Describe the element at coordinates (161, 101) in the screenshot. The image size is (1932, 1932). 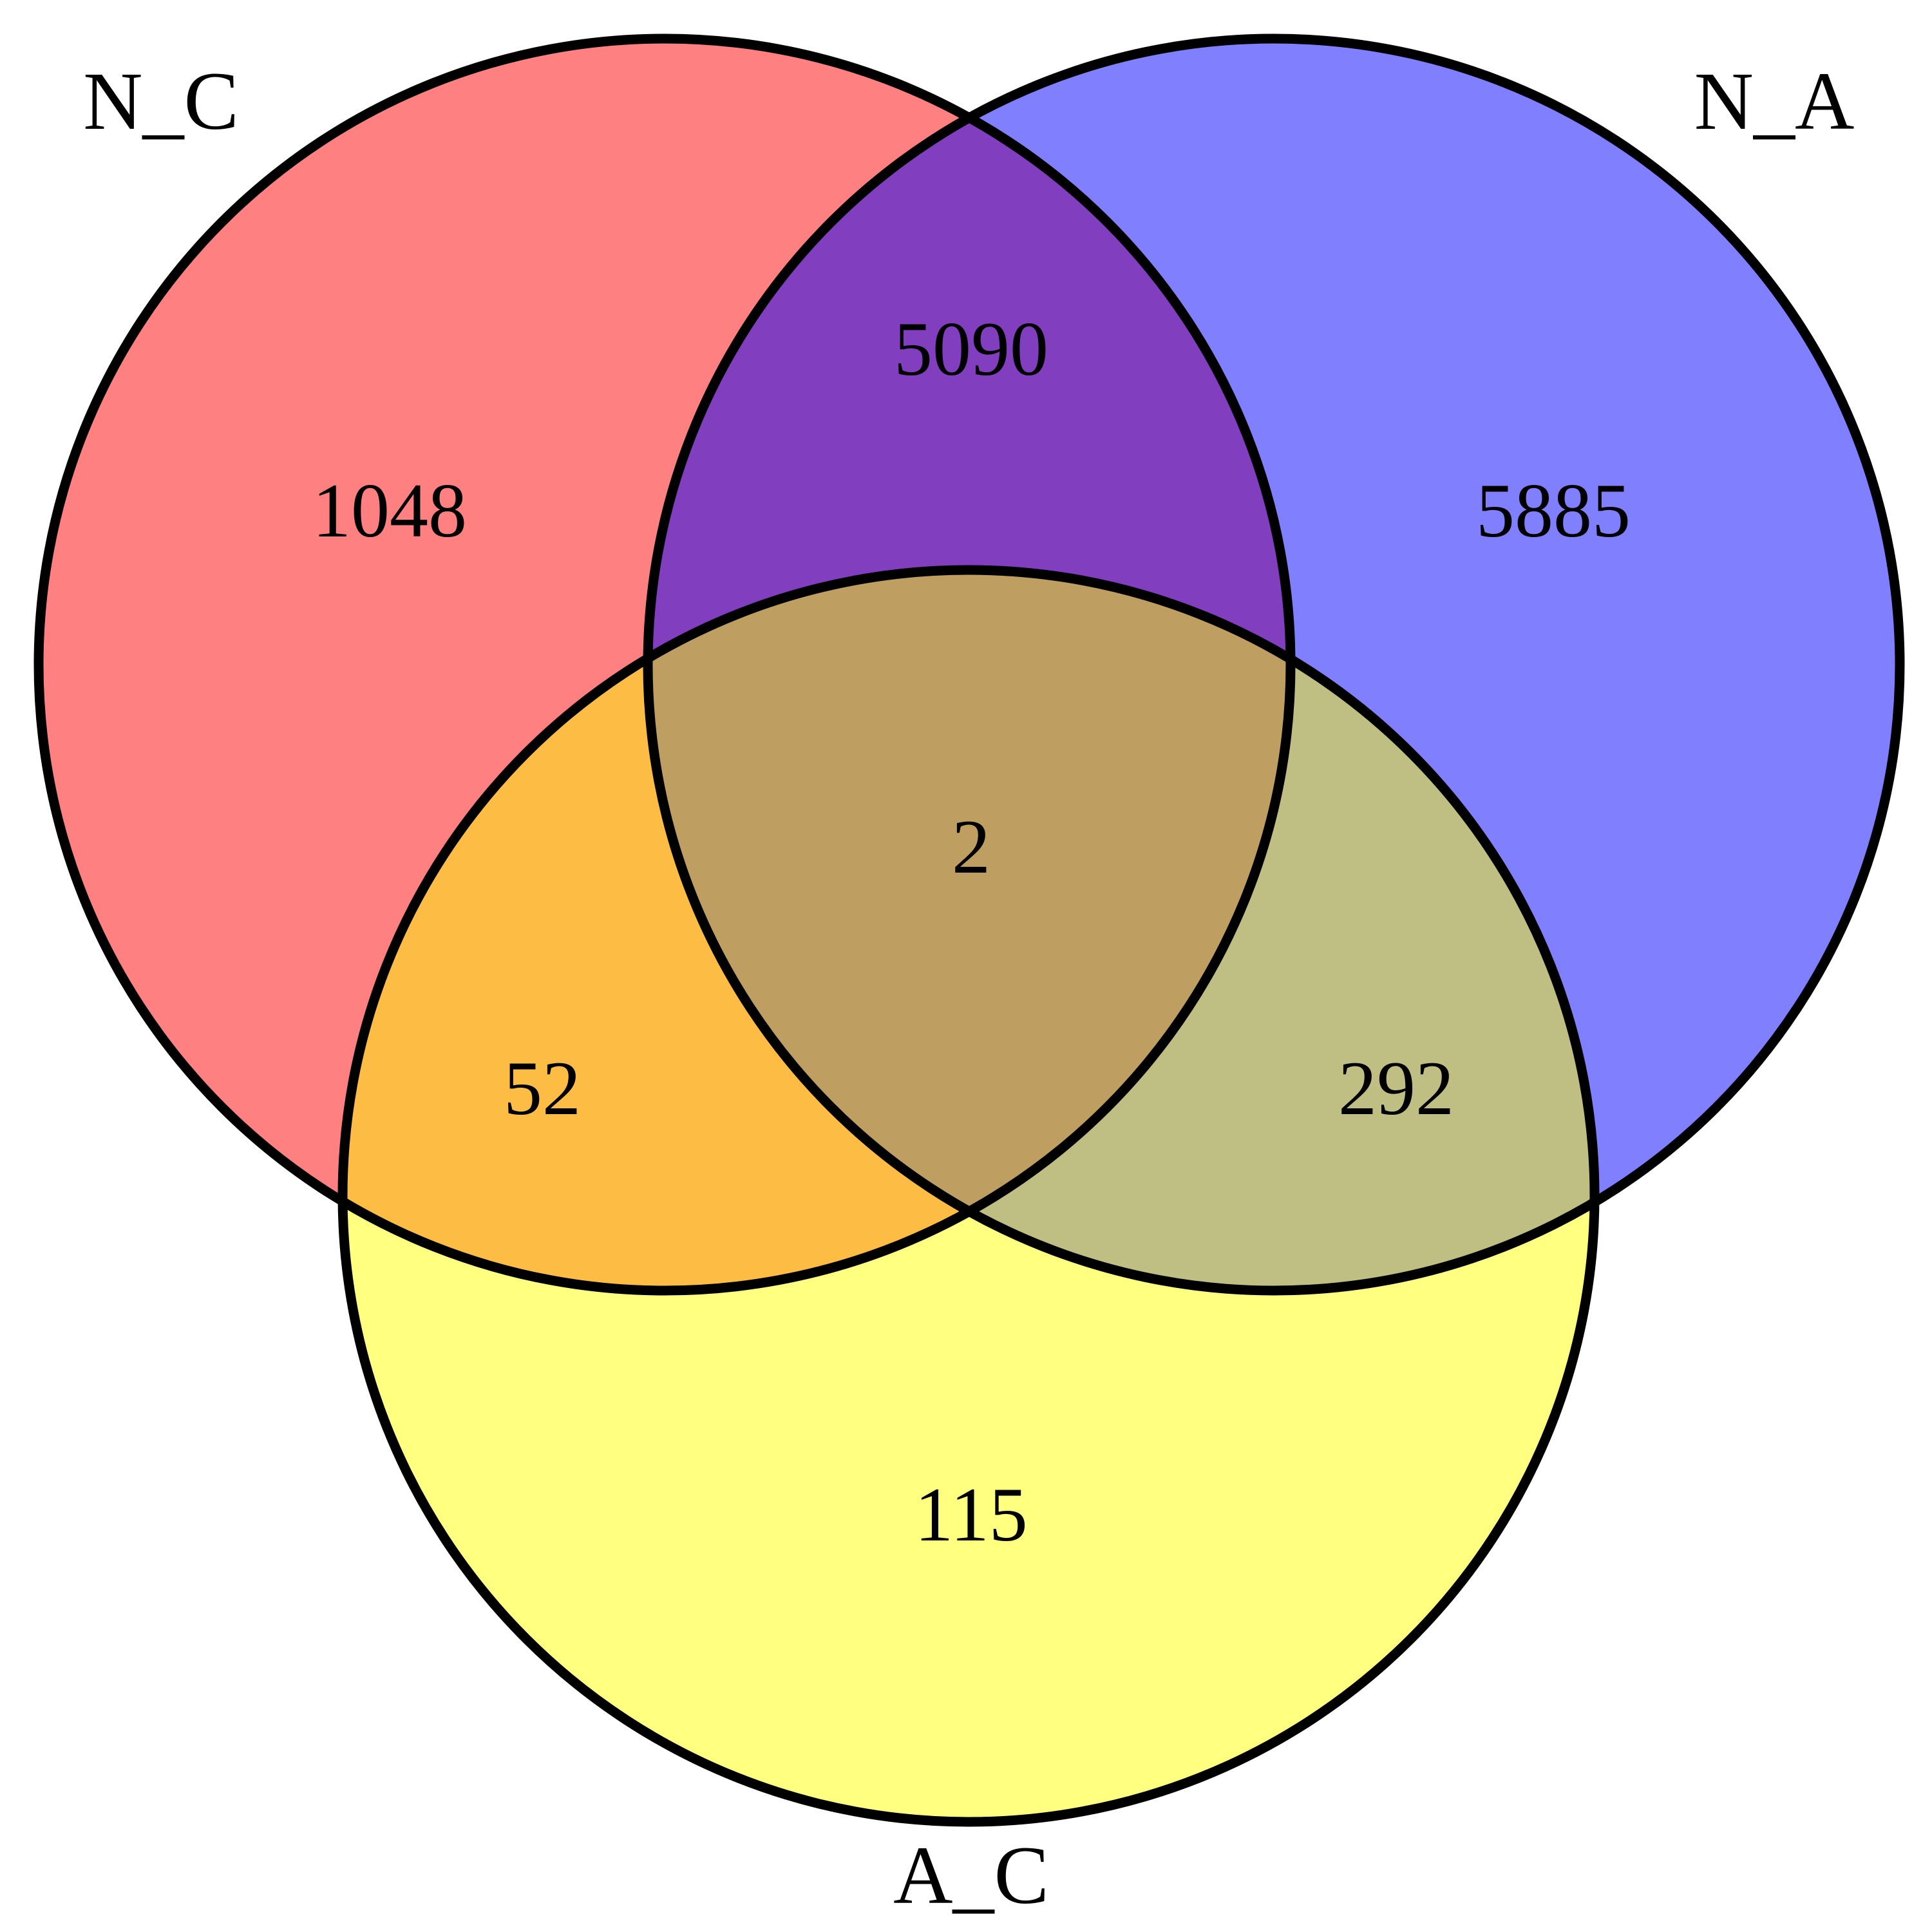
I see `set-label-nc: N_C` at that location.